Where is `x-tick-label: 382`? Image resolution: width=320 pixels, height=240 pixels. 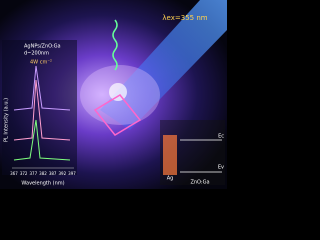
x-tick-label: 382 is located at coordinates (43, 173).